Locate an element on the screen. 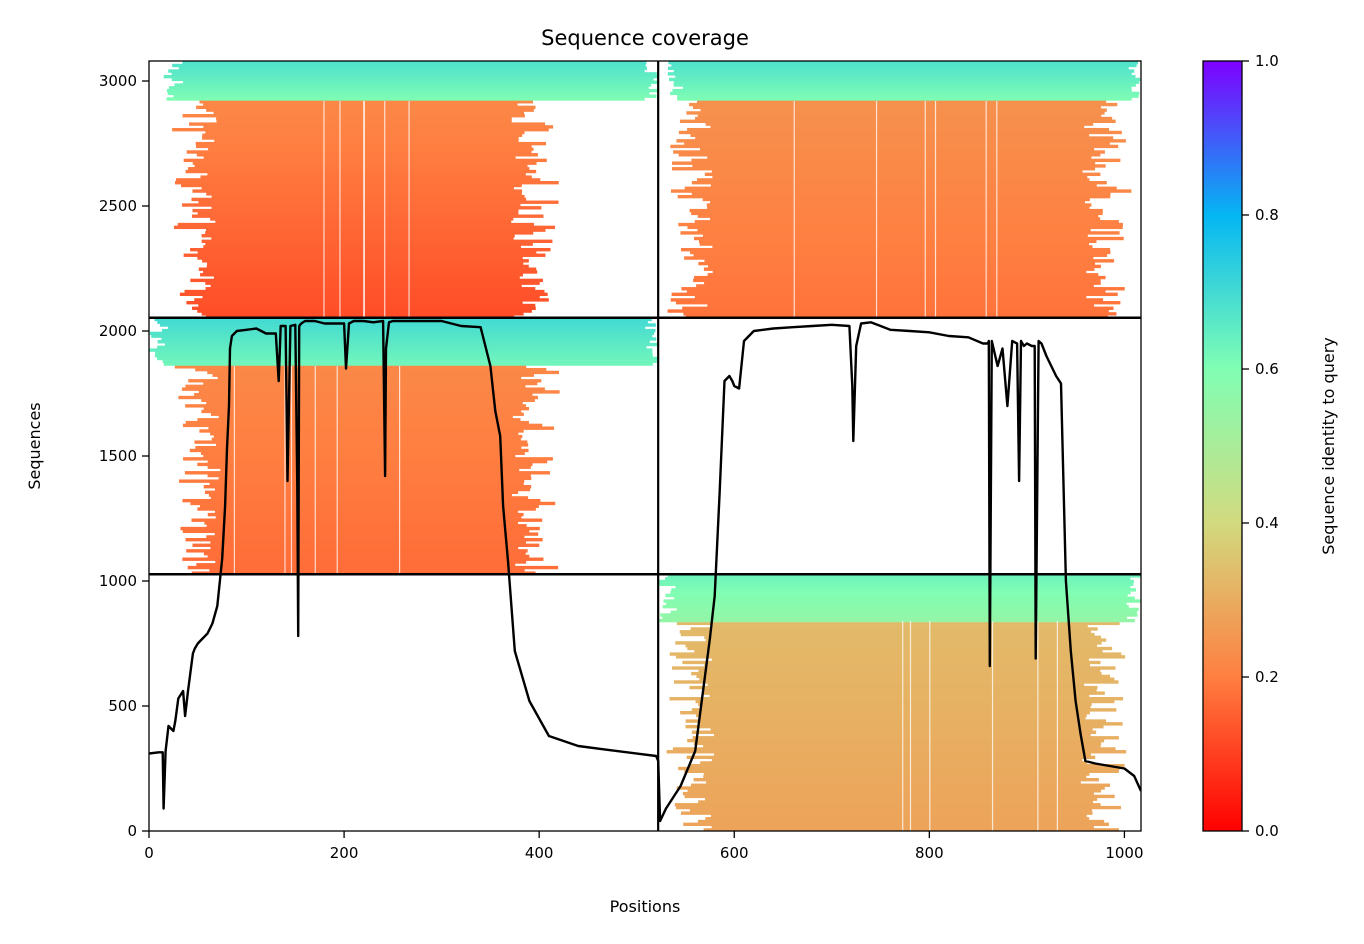  x-tick-label: 1000 is located at coordinates (1124, 853).